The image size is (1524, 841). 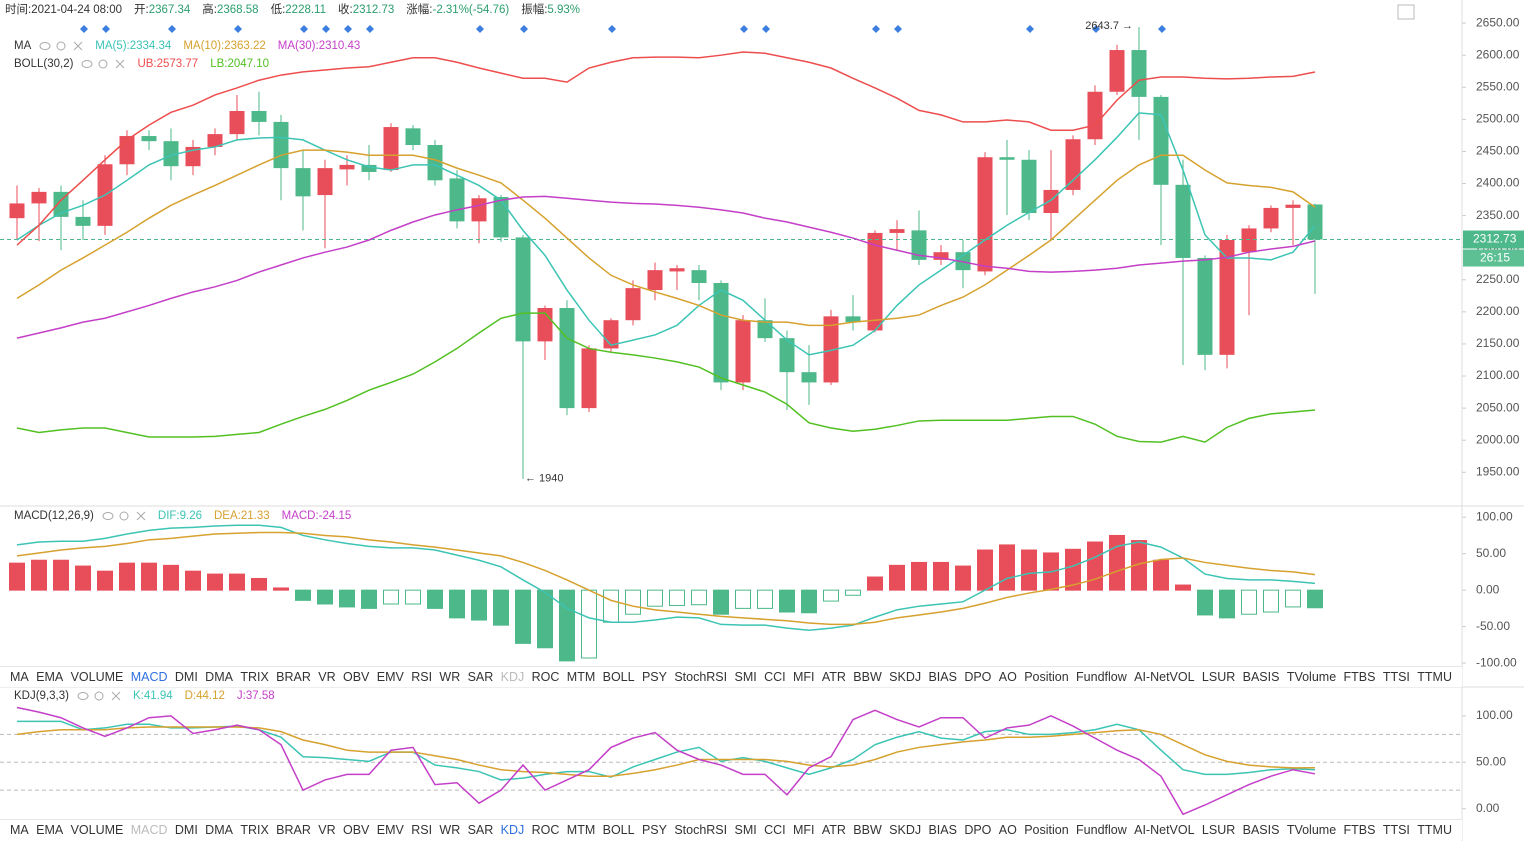 What do you see at coordinates (1498, 183) in the screenshot?
I see `y-tick-label: 2400.00` at bounding box center [1498, 183].